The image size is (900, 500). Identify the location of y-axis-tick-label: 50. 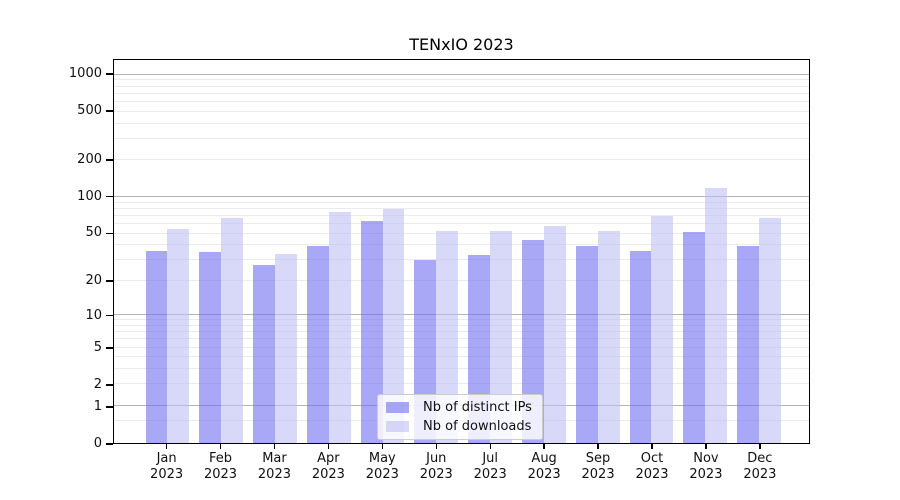
(93, 233).